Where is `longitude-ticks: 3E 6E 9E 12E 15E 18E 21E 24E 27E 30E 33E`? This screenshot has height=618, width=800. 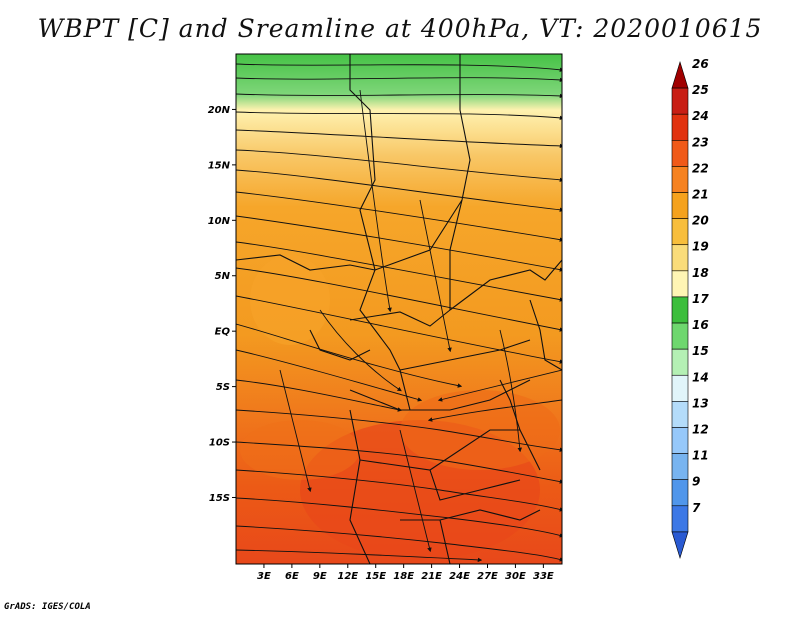
longitude-ticks: 3E 6E 9E 12E 15E 18E 21E 24E 27E 30E 33E is located at coordinates (405, 573).